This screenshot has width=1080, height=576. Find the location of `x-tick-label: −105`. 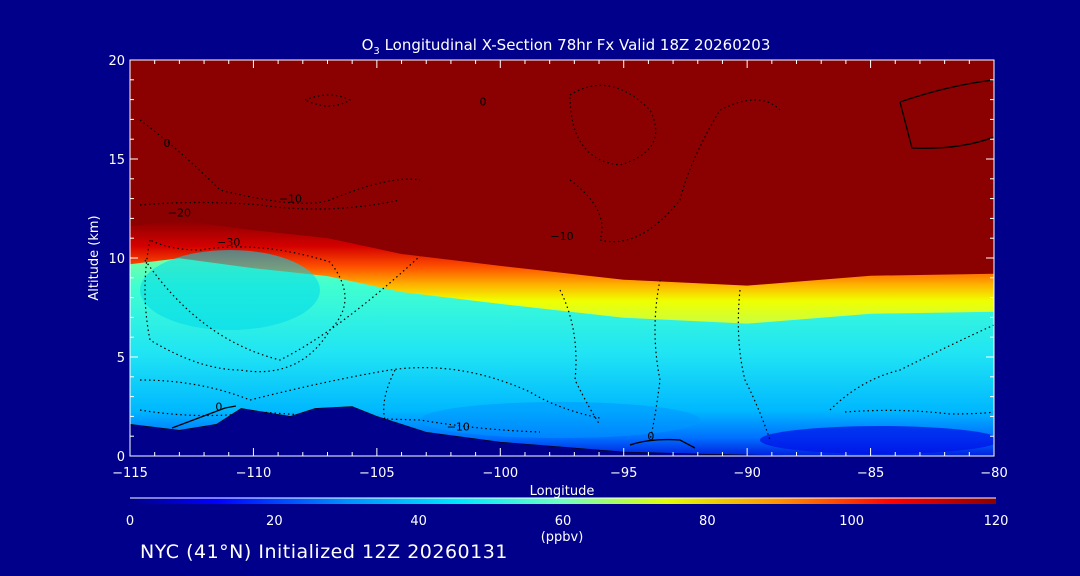

x-tick-label: −105 is located at coordinates (377, 473).